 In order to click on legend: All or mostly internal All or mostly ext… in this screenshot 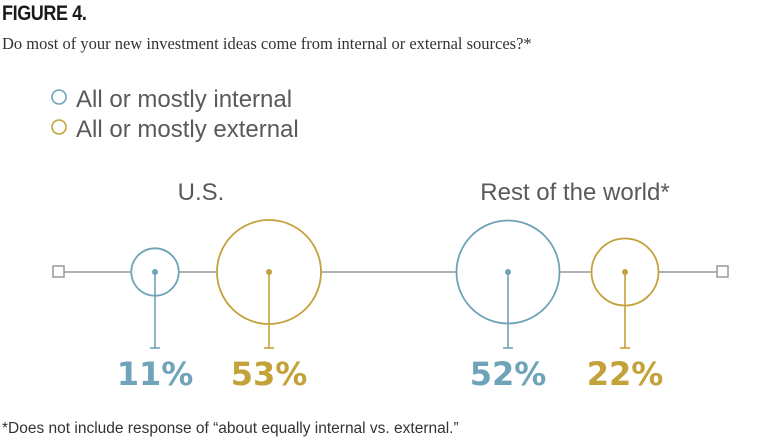, I will do `click(175, 114)`.